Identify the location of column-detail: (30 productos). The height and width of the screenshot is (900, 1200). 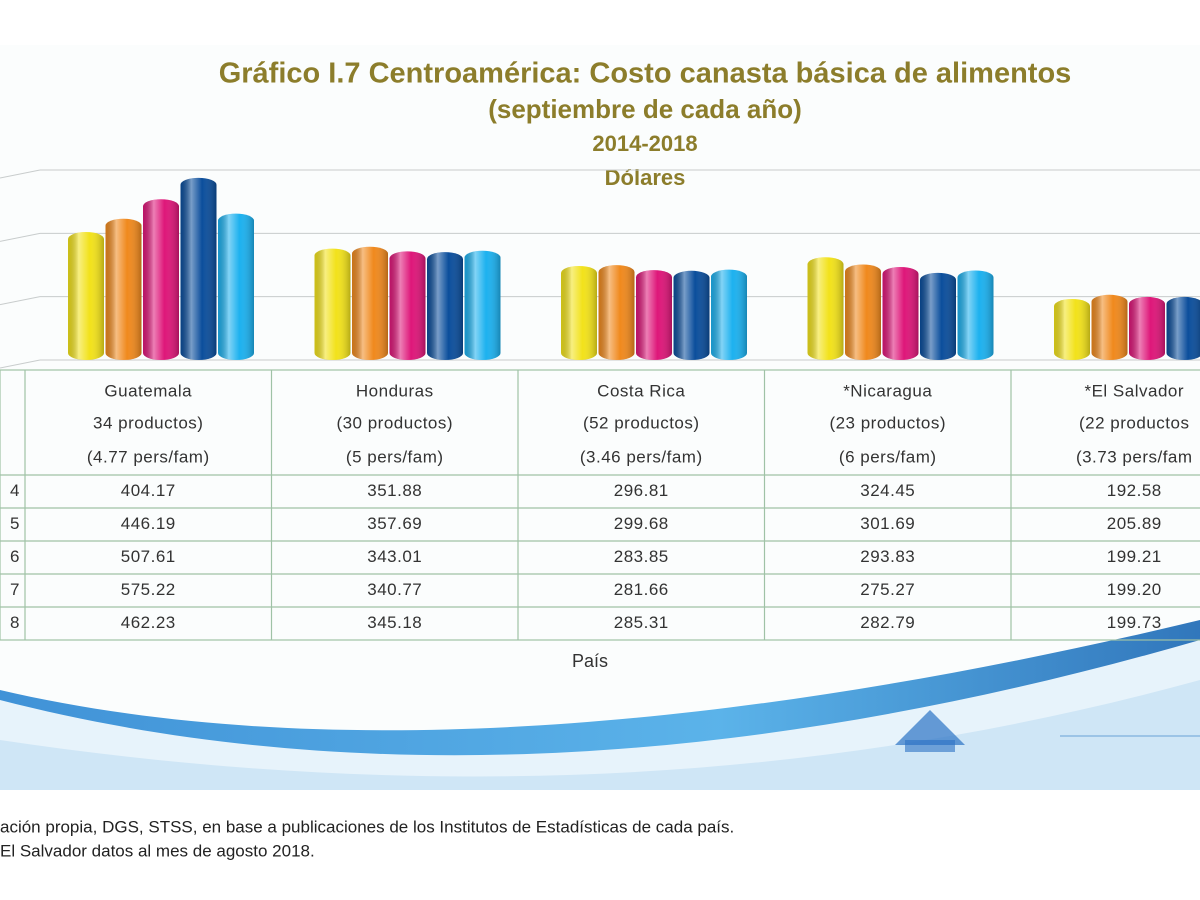
(394, 422).